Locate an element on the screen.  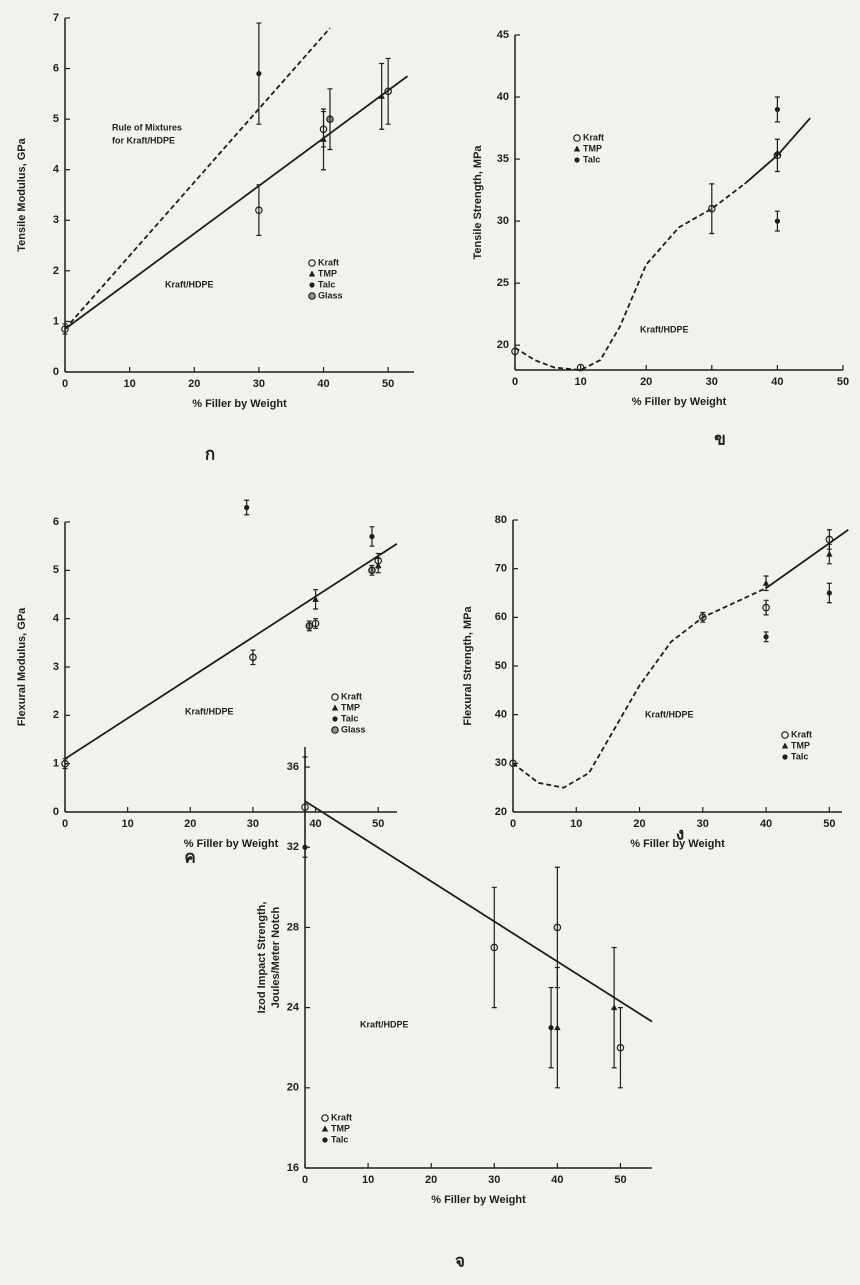
y-tick-label: 5 is located at coordinates (56, 570).